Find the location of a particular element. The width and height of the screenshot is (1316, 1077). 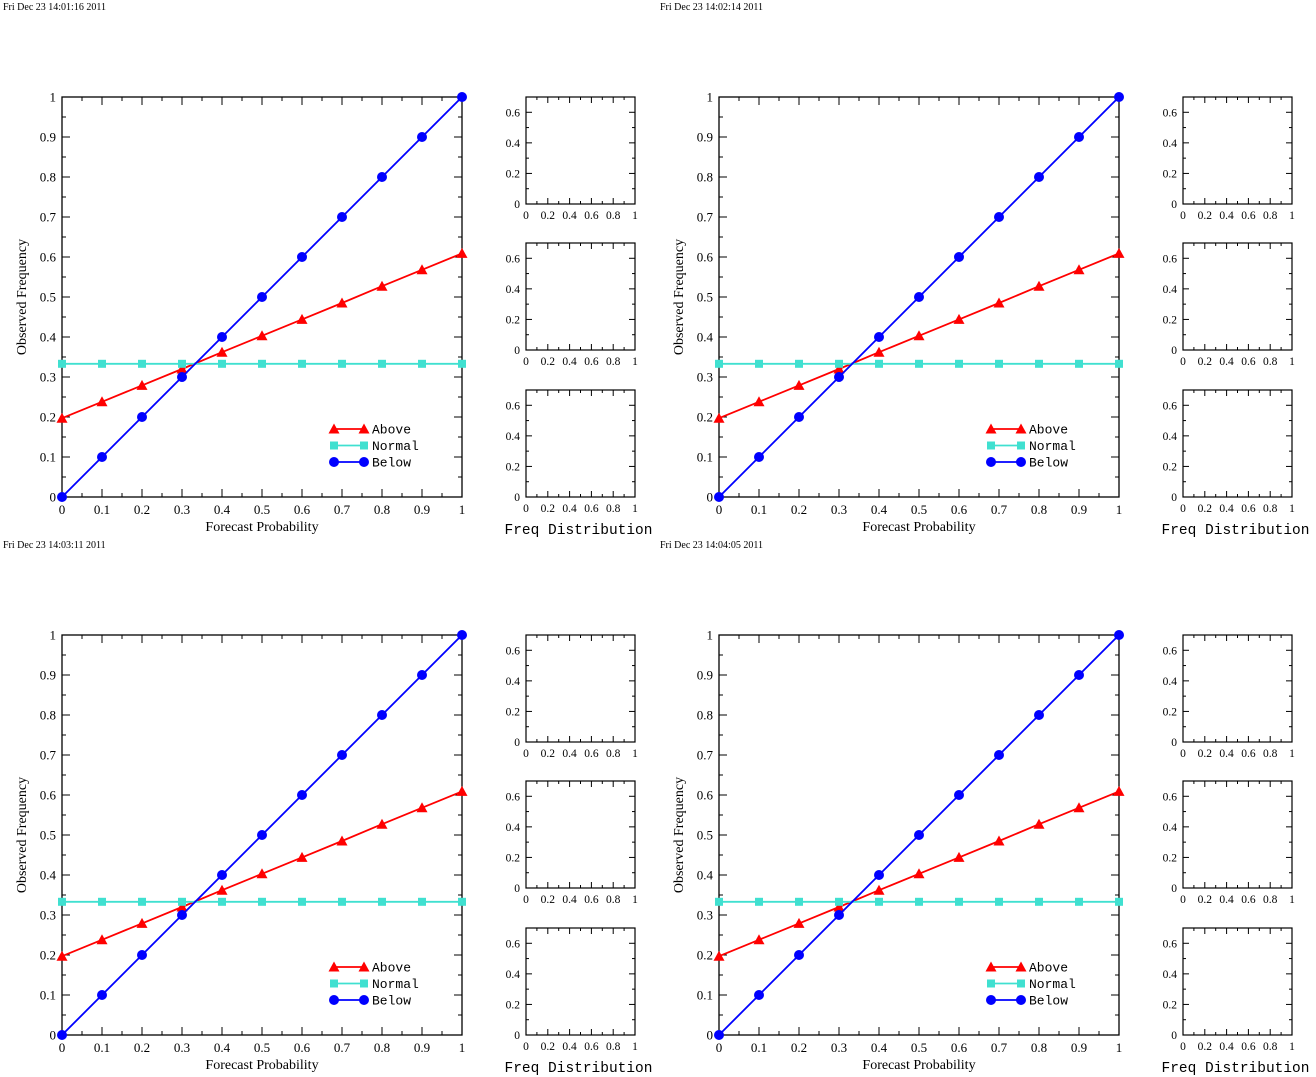

freq-subplot-2: 0 0.2 0.4 0.6 0.8 1 0 0.2 0.4 0.6 is located at coordinates (1229, 305).